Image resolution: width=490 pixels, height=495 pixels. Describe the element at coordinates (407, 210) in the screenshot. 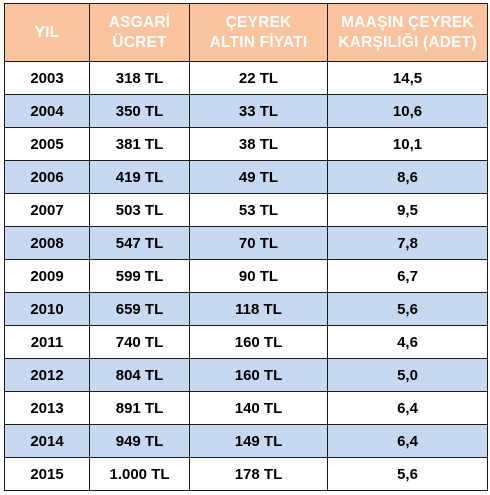

I see `cell-gold-count: 9,5` at that location.